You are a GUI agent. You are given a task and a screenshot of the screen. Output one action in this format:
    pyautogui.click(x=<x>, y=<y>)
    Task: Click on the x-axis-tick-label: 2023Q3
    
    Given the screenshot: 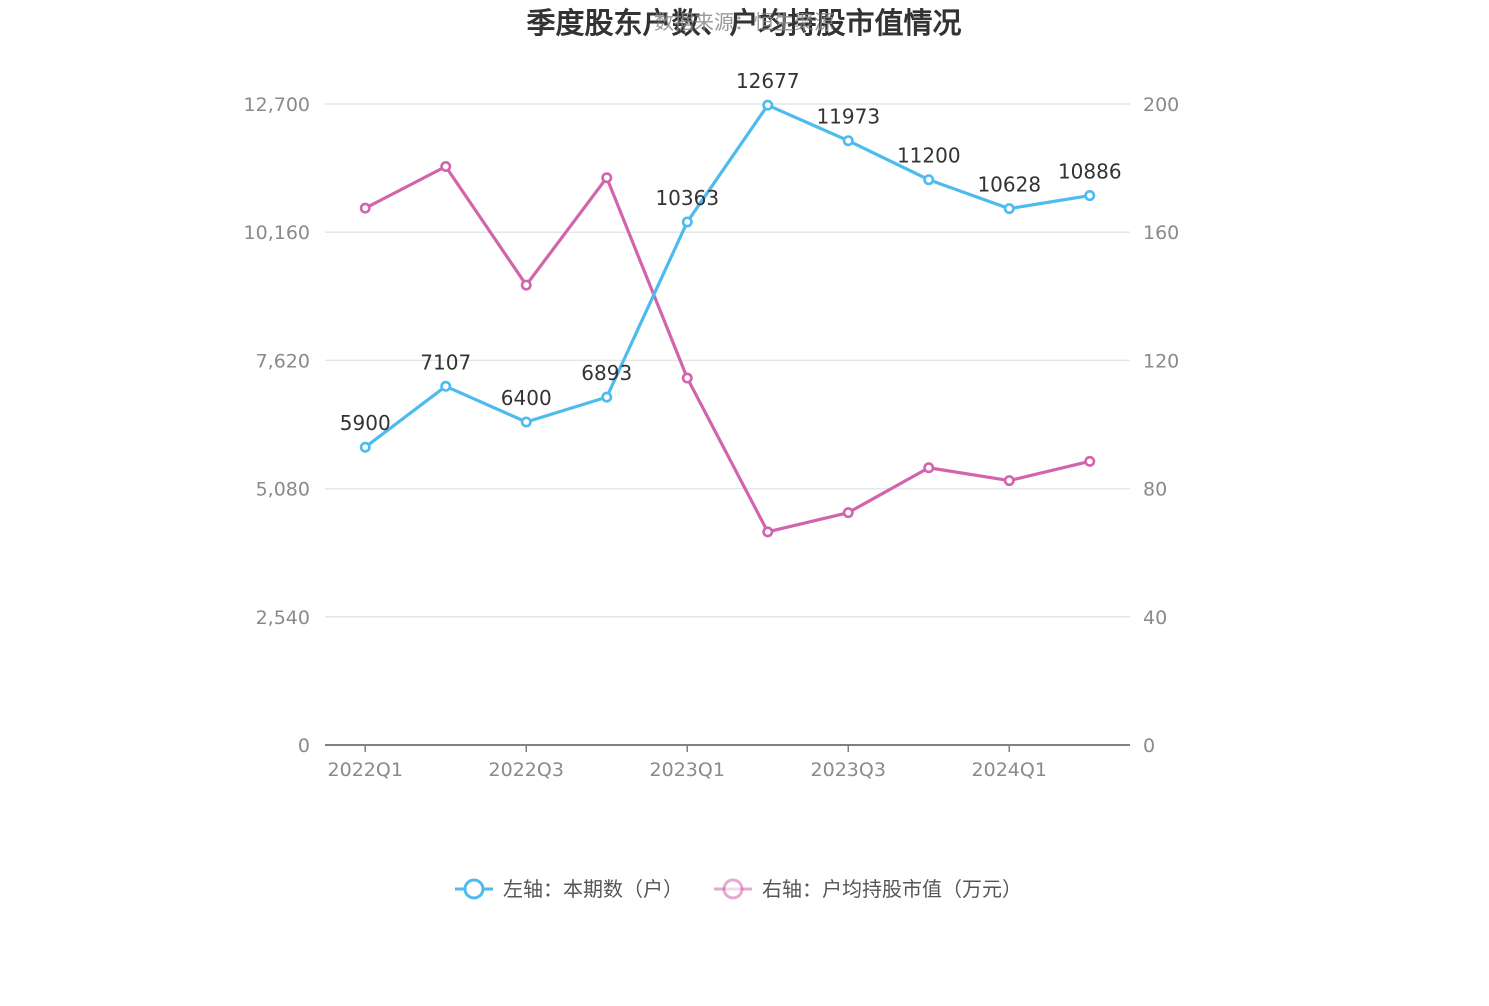 What is the action you would take?
    pyautogui.click(x=848, y=770)
    